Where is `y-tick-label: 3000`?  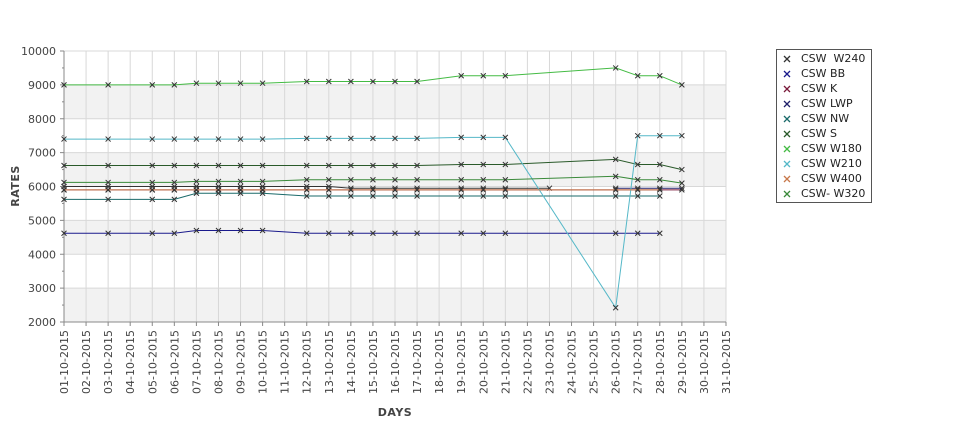
y-tick-label: 3000 is located at coordinates (42, 288).